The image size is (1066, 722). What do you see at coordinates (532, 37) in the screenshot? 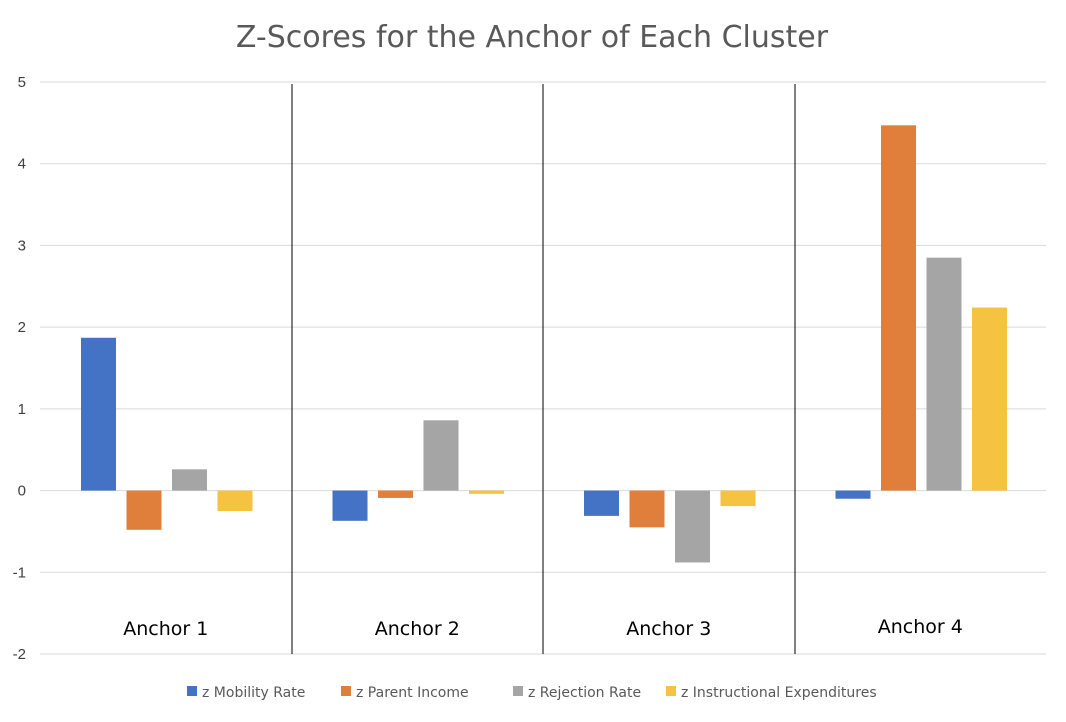
I see `chart-title: Z-Scores for the Anchor of Each Cluster` at bounding box center [532, 37].